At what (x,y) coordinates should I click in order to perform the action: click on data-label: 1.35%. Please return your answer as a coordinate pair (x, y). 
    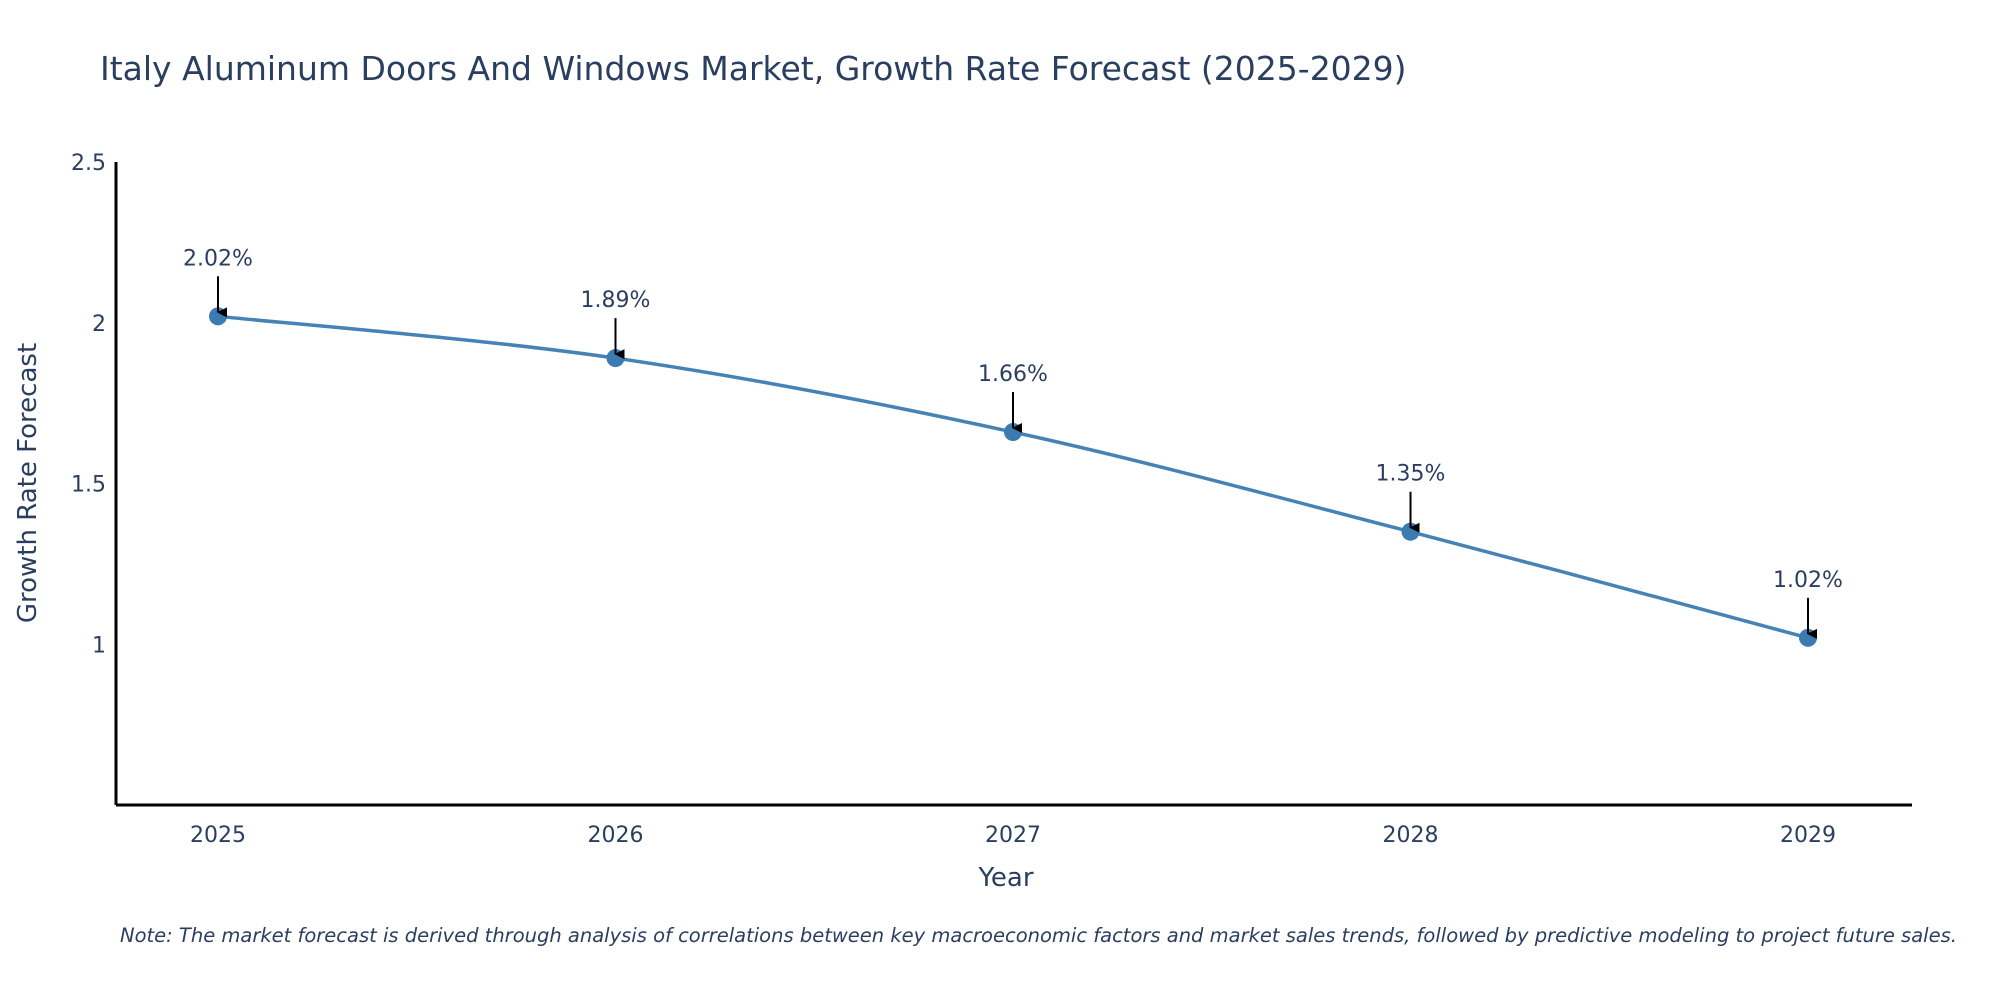
    Looking at the image, I should click on (1411, 474).